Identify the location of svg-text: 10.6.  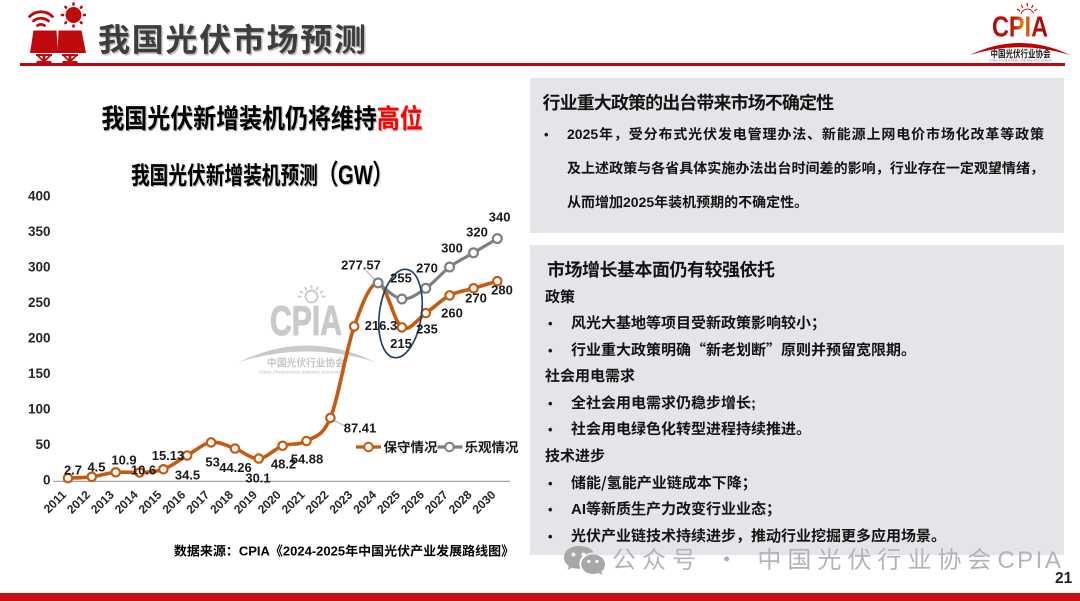
(143, 470).